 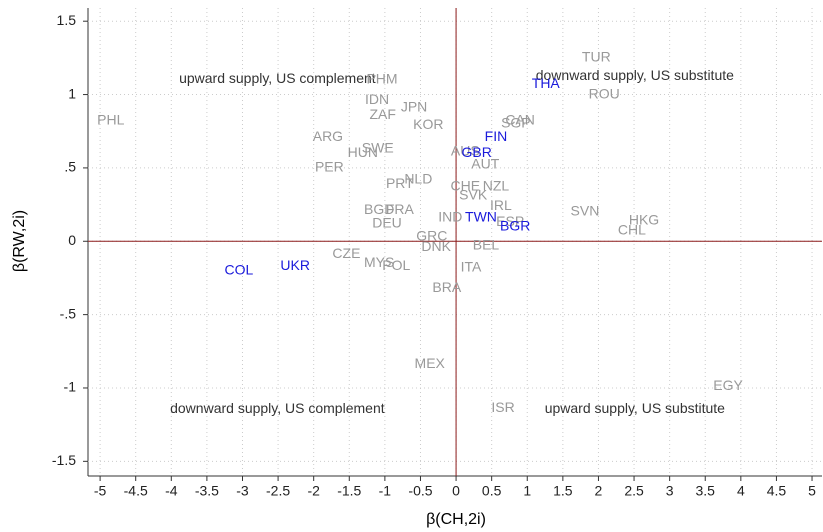 I want to click on x-tick-label: 4.5, so click(x=777, y=491).